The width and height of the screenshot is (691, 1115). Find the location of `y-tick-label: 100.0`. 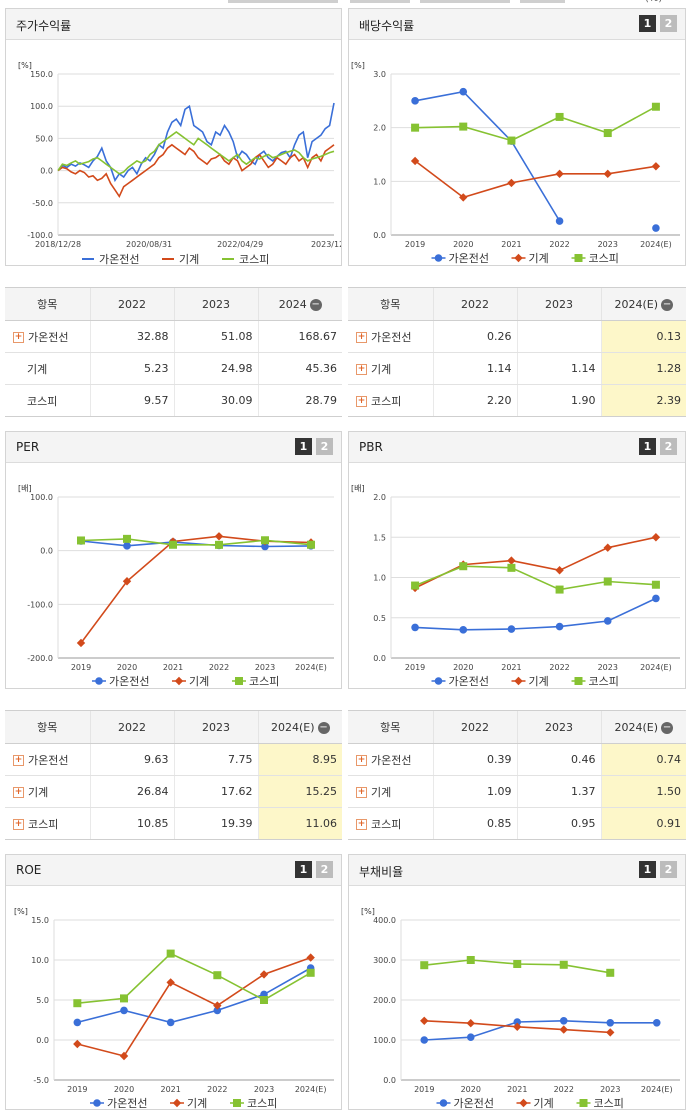

y-tick-label: 100.0 is located at coordinates (384, 1040).